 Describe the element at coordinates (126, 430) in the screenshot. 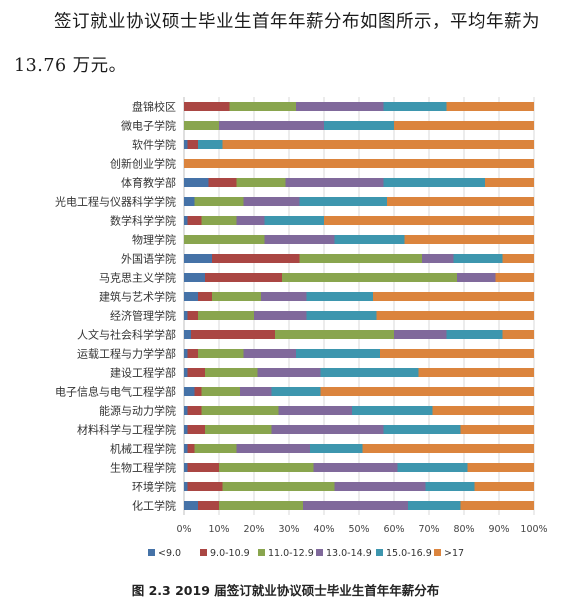

I see `category-label: 材料科学与工程学院` at that location.